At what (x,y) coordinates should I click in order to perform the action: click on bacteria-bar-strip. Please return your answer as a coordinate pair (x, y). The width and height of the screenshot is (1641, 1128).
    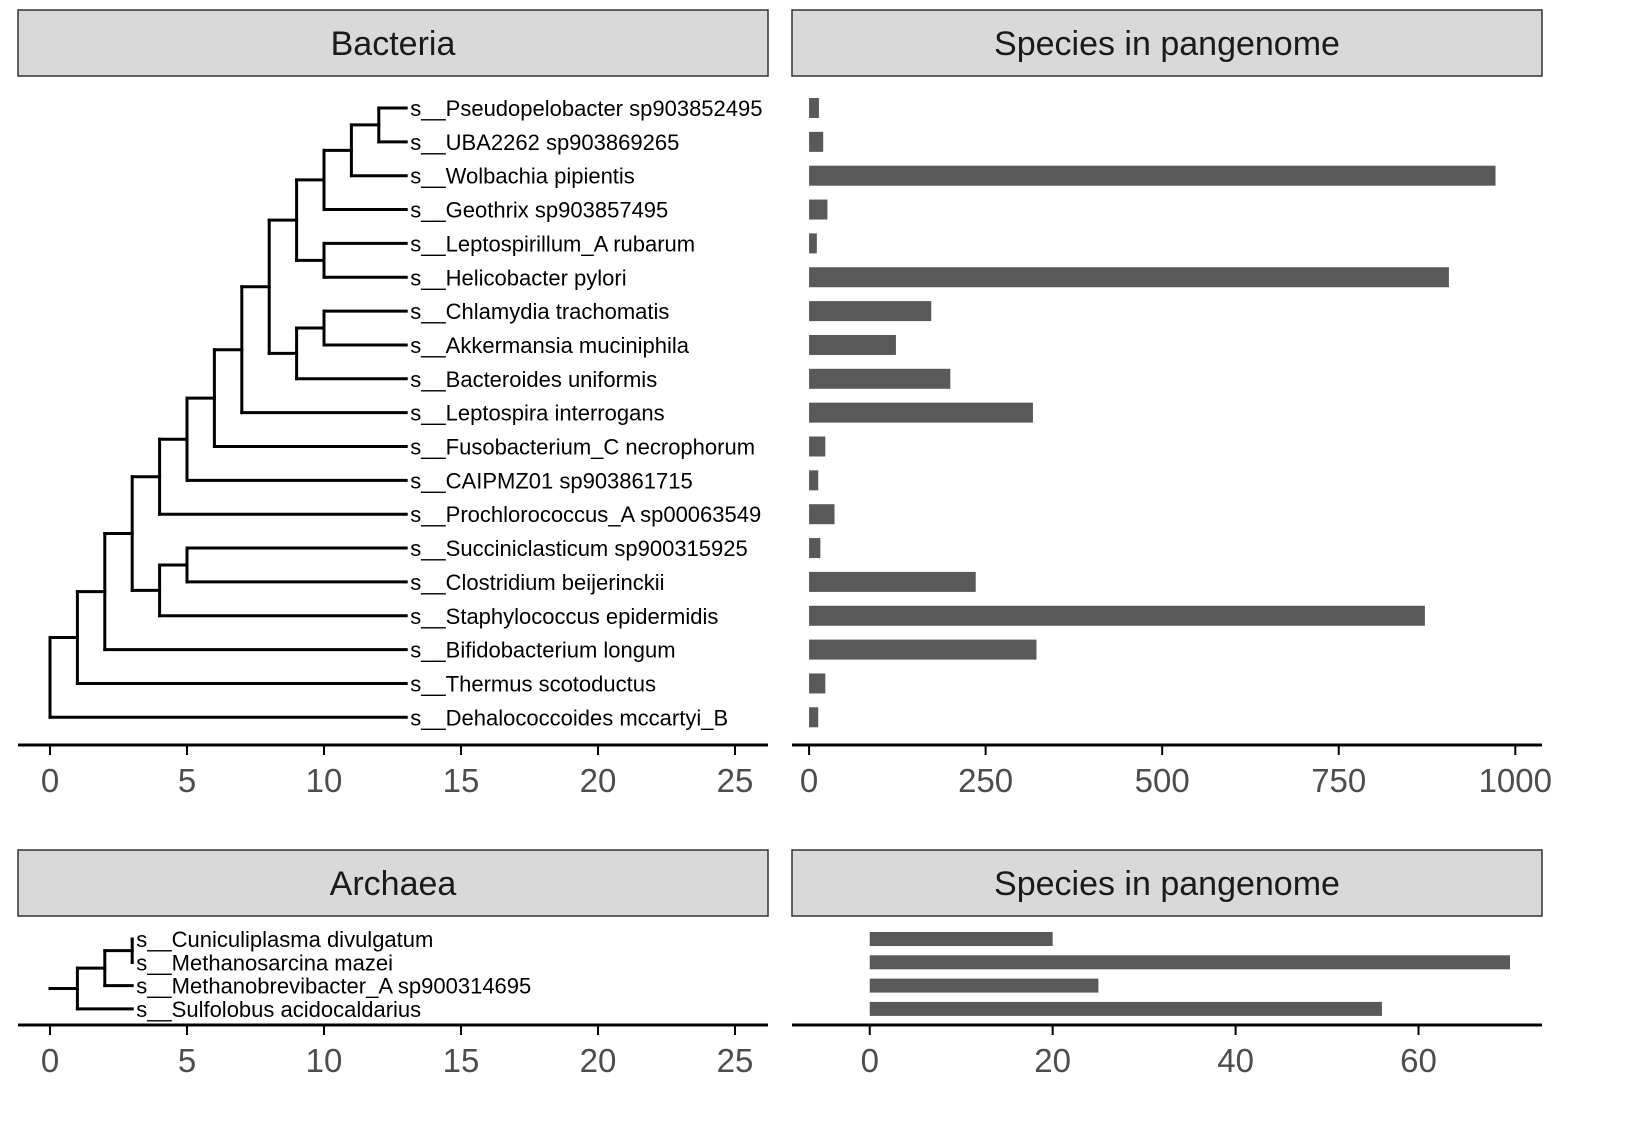
    Looking at the image, I should click on (1167, 43).